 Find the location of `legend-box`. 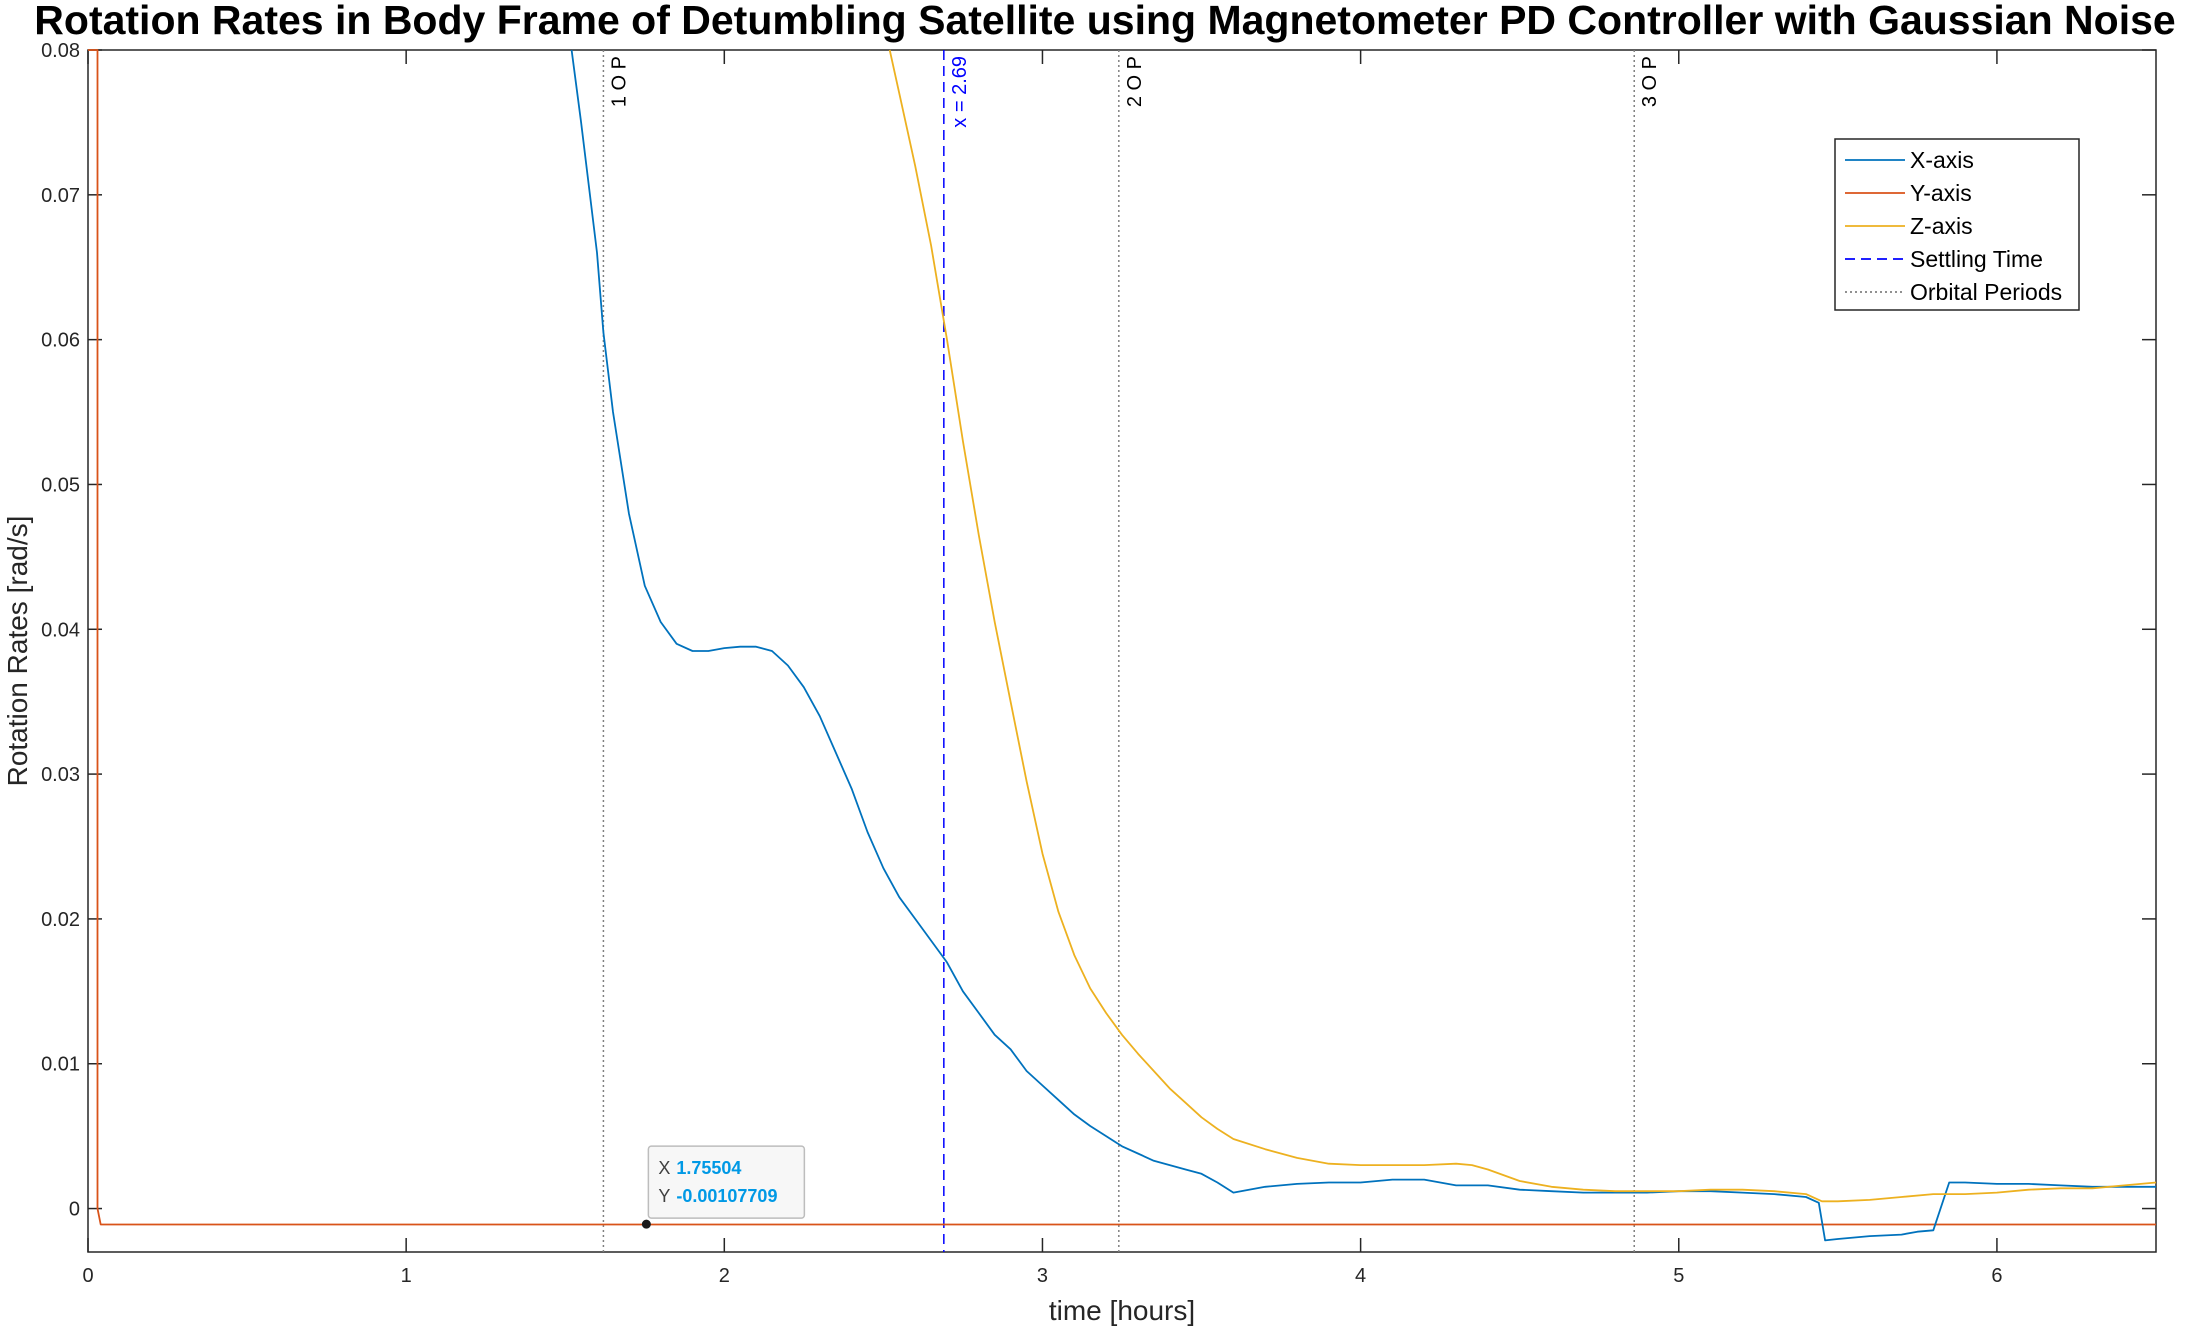

legend-box is located at coordinates (1957, 224).